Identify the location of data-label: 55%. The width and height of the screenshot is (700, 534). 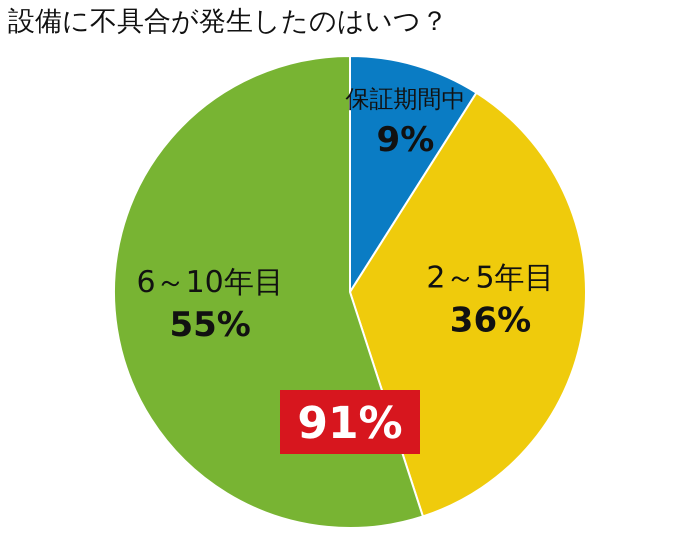
(210, 325).